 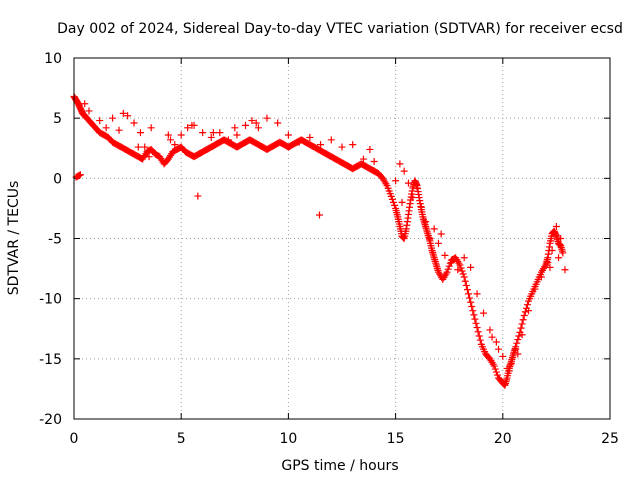 What do you see at coordinates (50, 420) in the screenshot?
I see `y-tick-label: -20` at bounding box center [50, 420].